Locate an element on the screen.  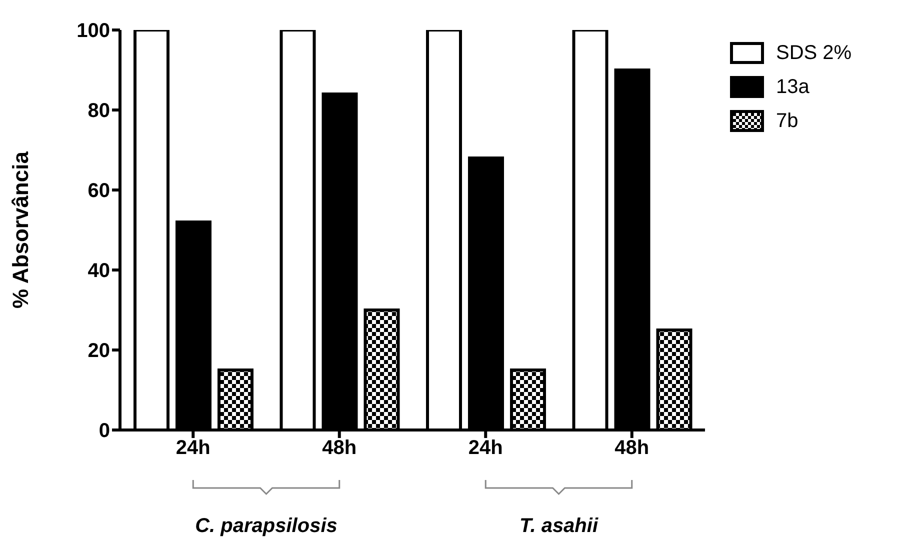
y-tick-label: 0 is located at coordinates (104, 431).